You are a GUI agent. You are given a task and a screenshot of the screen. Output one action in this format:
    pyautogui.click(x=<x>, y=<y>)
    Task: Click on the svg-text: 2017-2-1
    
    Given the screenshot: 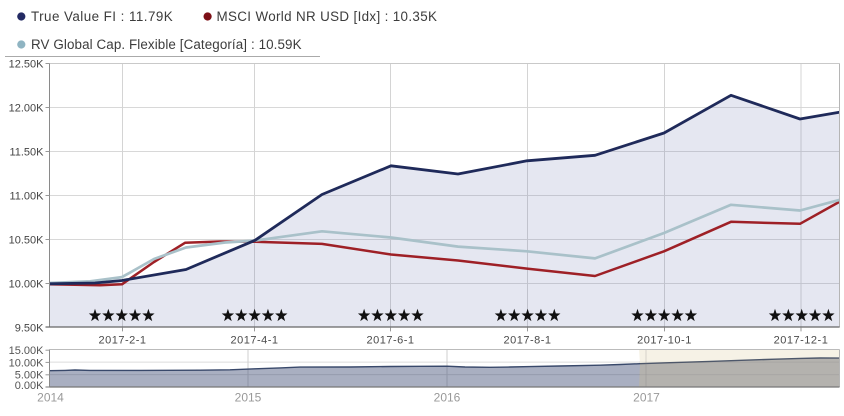 What is the action you would take?
    pyautogui.click(x=122, y=340)
    